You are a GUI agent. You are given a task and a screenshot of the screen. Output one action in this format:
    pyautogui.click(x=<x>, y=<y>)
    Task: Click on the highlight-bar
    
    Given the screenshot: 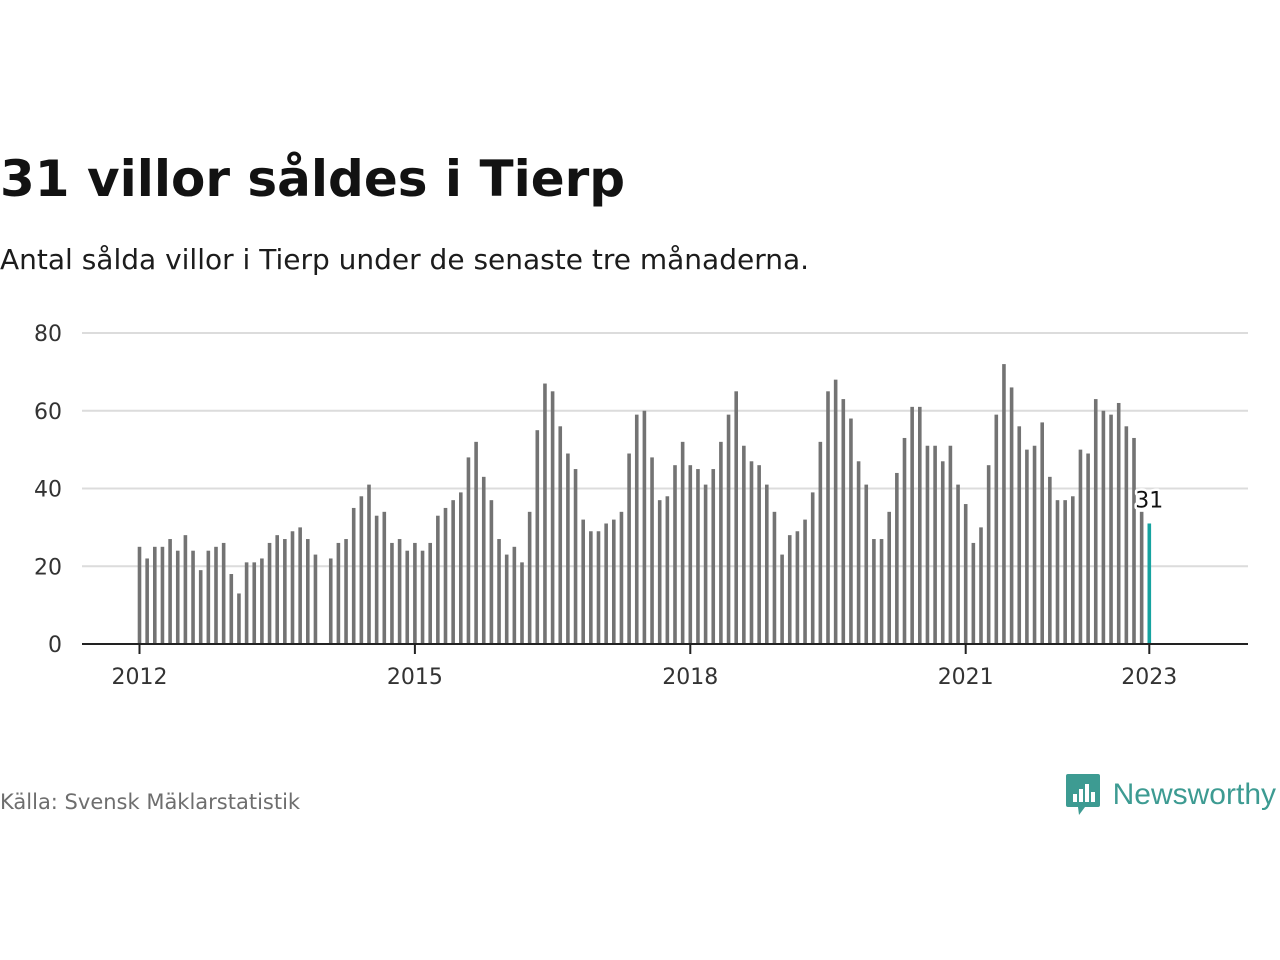 What is the action you would take?
    pyautogui.click(x=1149, y=583)
    